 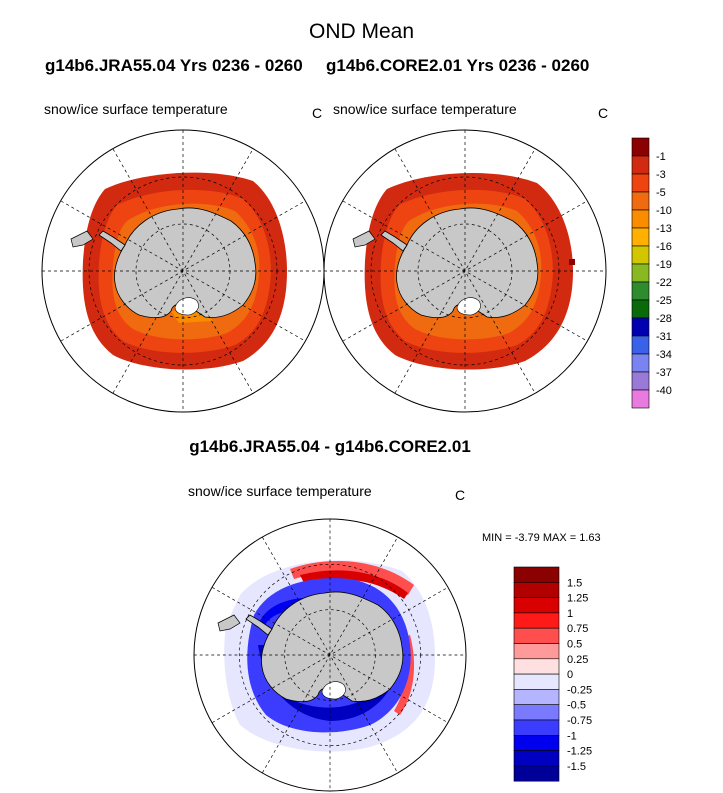 I want to click on diff-panel-unit: C, so click(x=460, y=495).